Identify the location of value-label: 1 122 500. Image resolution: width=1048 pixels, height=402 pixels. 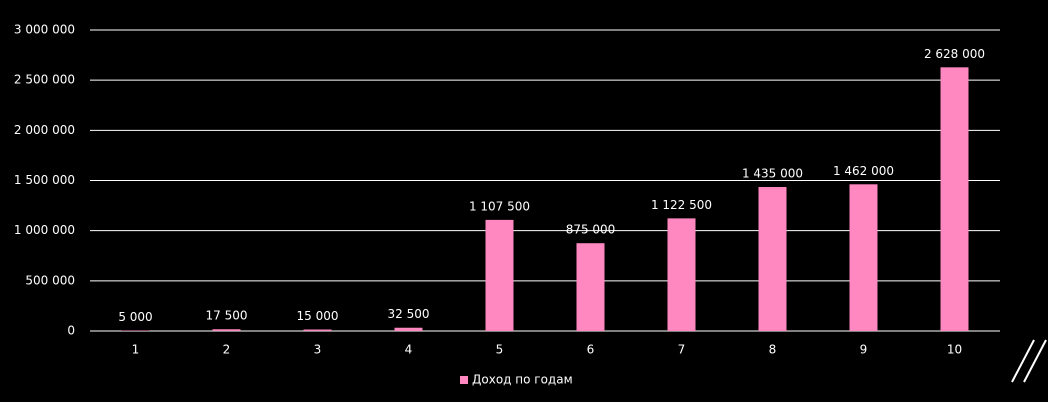
(681, 205).